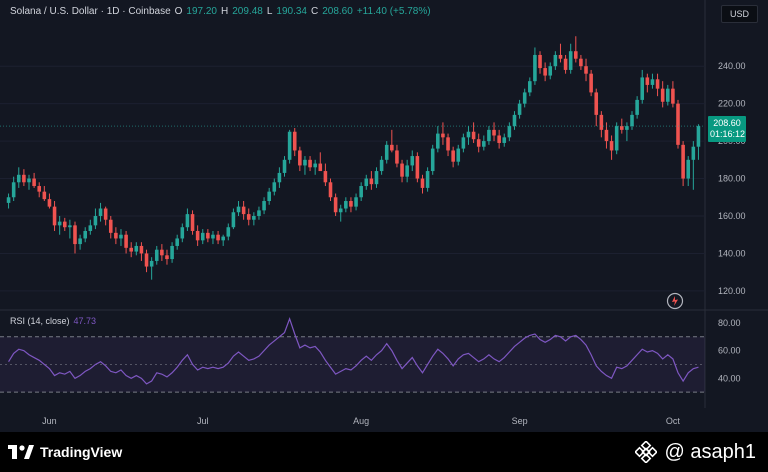 The height and width of the screenshot is (472, 768). I want to click on price-tick-label: 140.00, so click(732, 253).